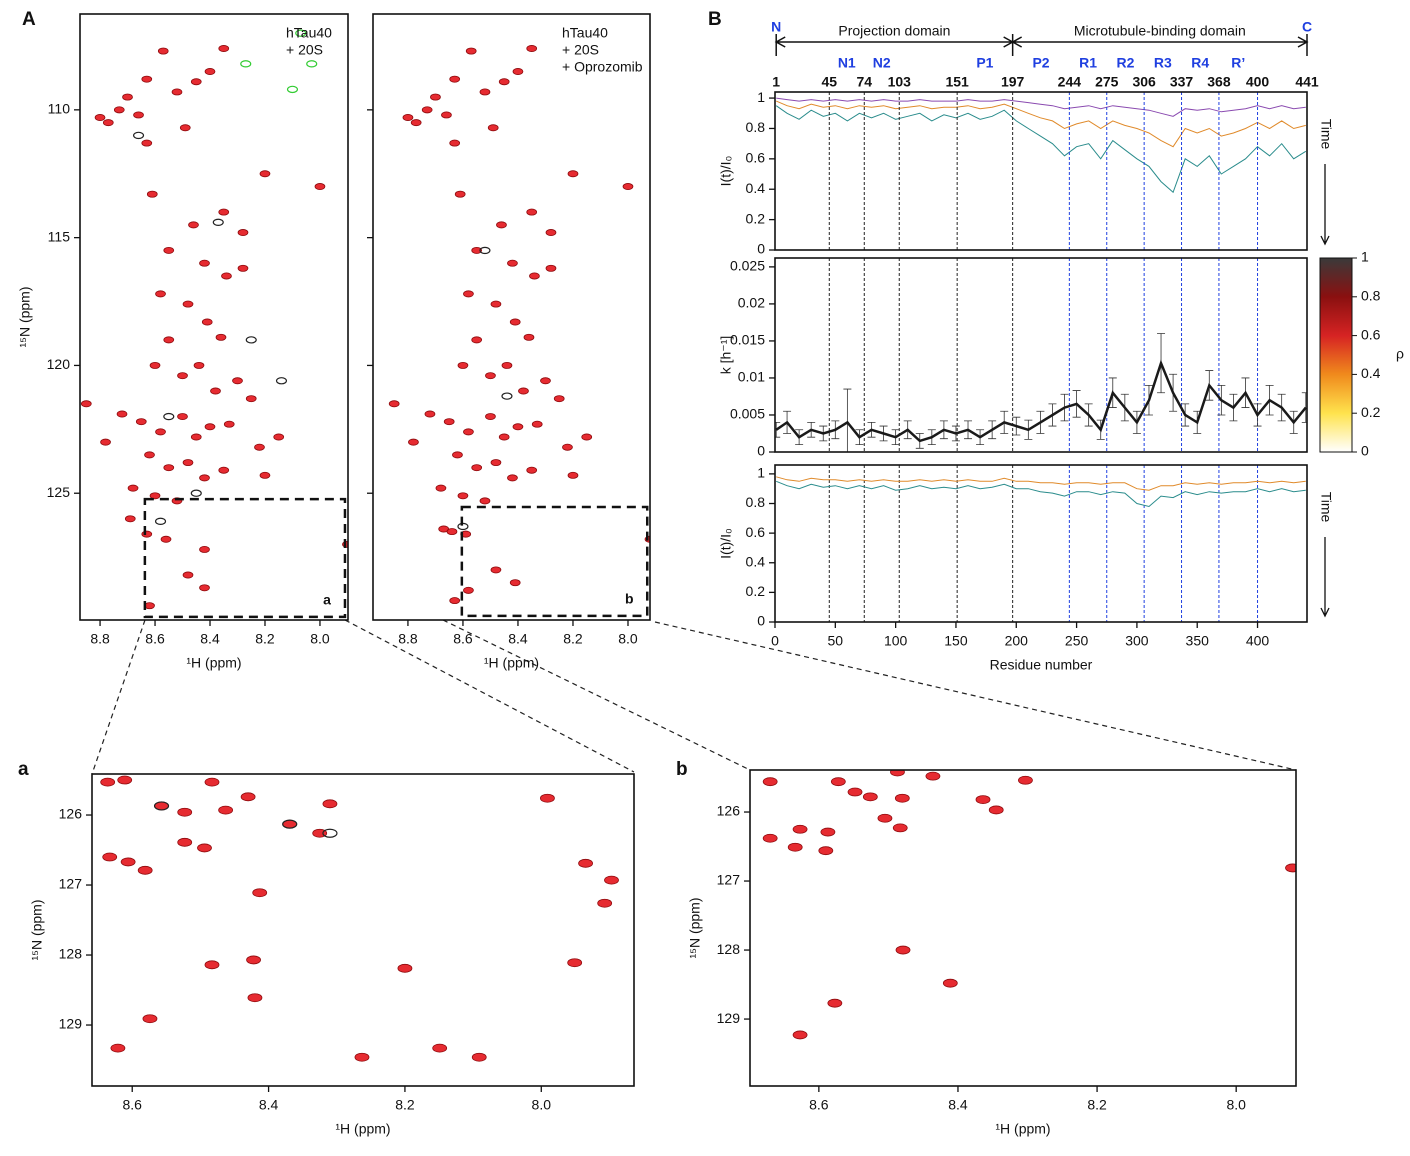  I want to click on y-tick-label: 0.015, so click(747, 340).